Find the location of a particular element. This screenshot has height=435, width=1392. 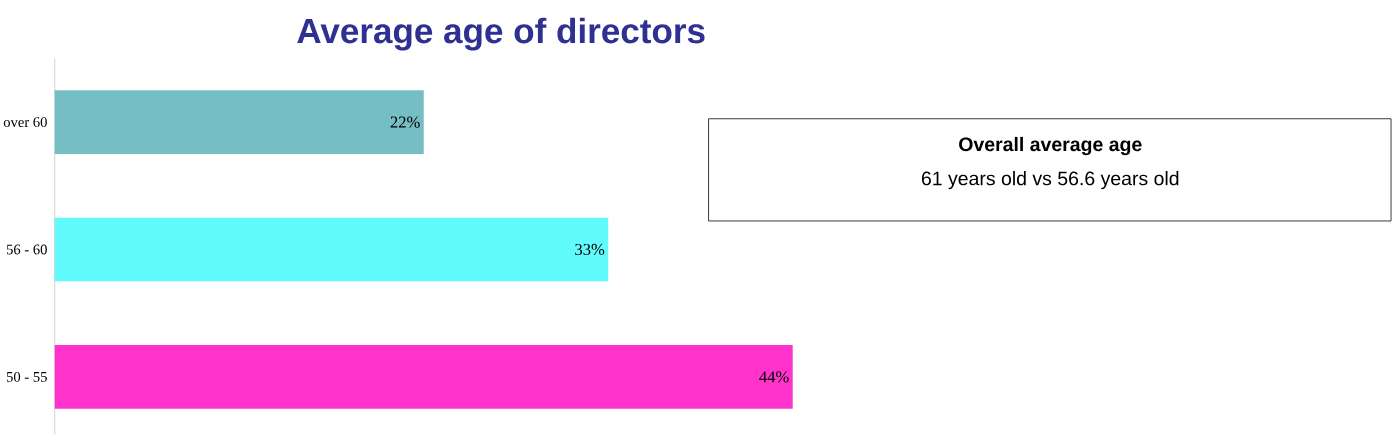

data-label: 22% is located at coordinates (405, 122).